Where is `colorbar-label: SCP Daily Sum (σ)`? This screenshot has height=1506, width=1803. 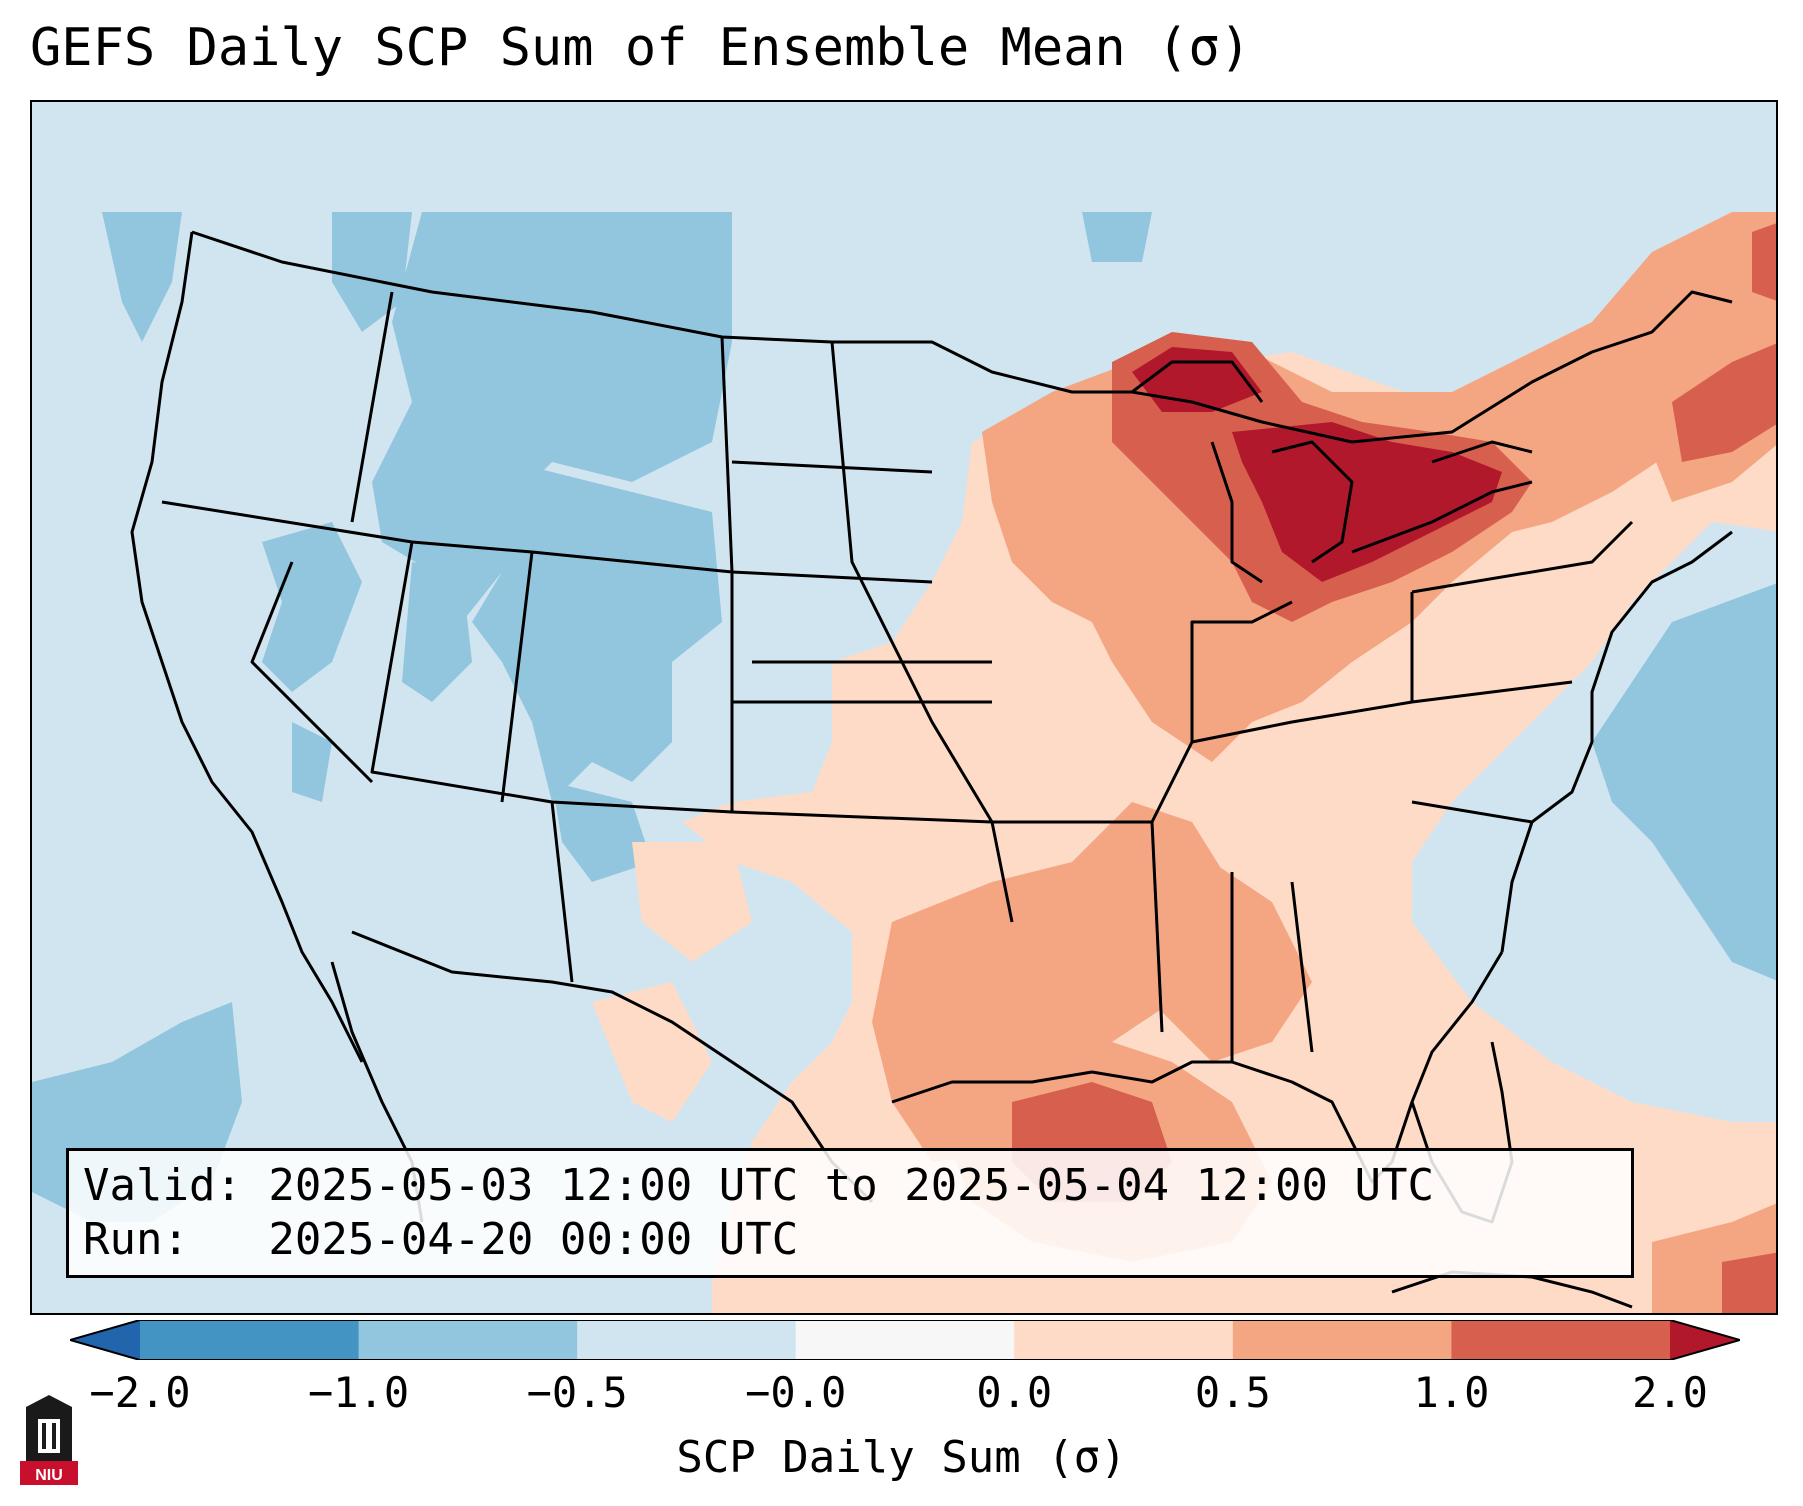
colorbar-label: SCP Daily Sum (σ) is located at coordinates (901, 1457).